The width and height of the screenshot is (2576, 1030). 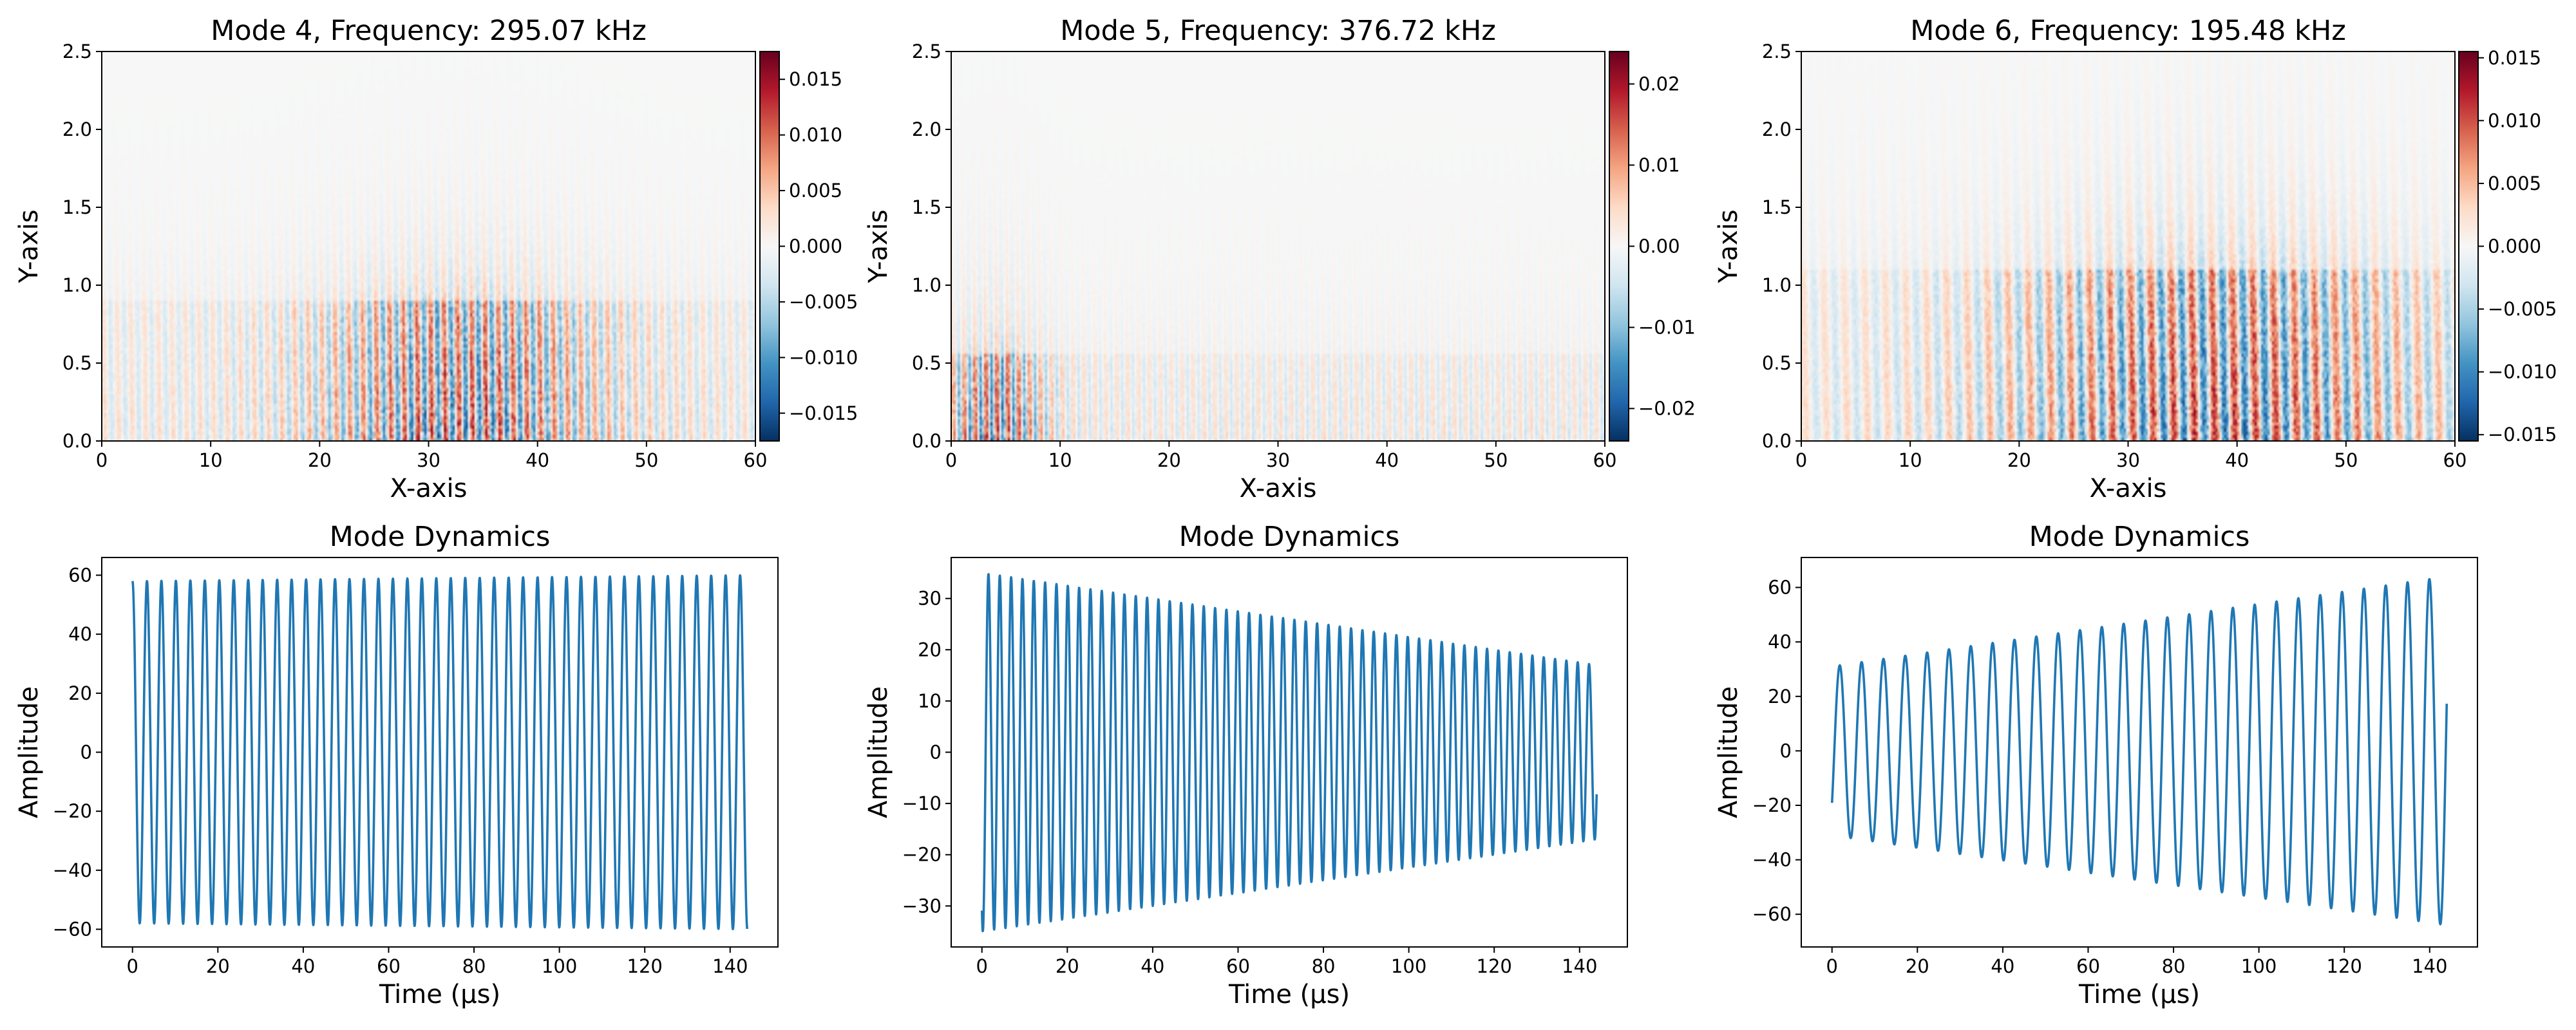 I want to click on mode4-heatmap-xlabel: X-axis, so click(x=429, y=489).